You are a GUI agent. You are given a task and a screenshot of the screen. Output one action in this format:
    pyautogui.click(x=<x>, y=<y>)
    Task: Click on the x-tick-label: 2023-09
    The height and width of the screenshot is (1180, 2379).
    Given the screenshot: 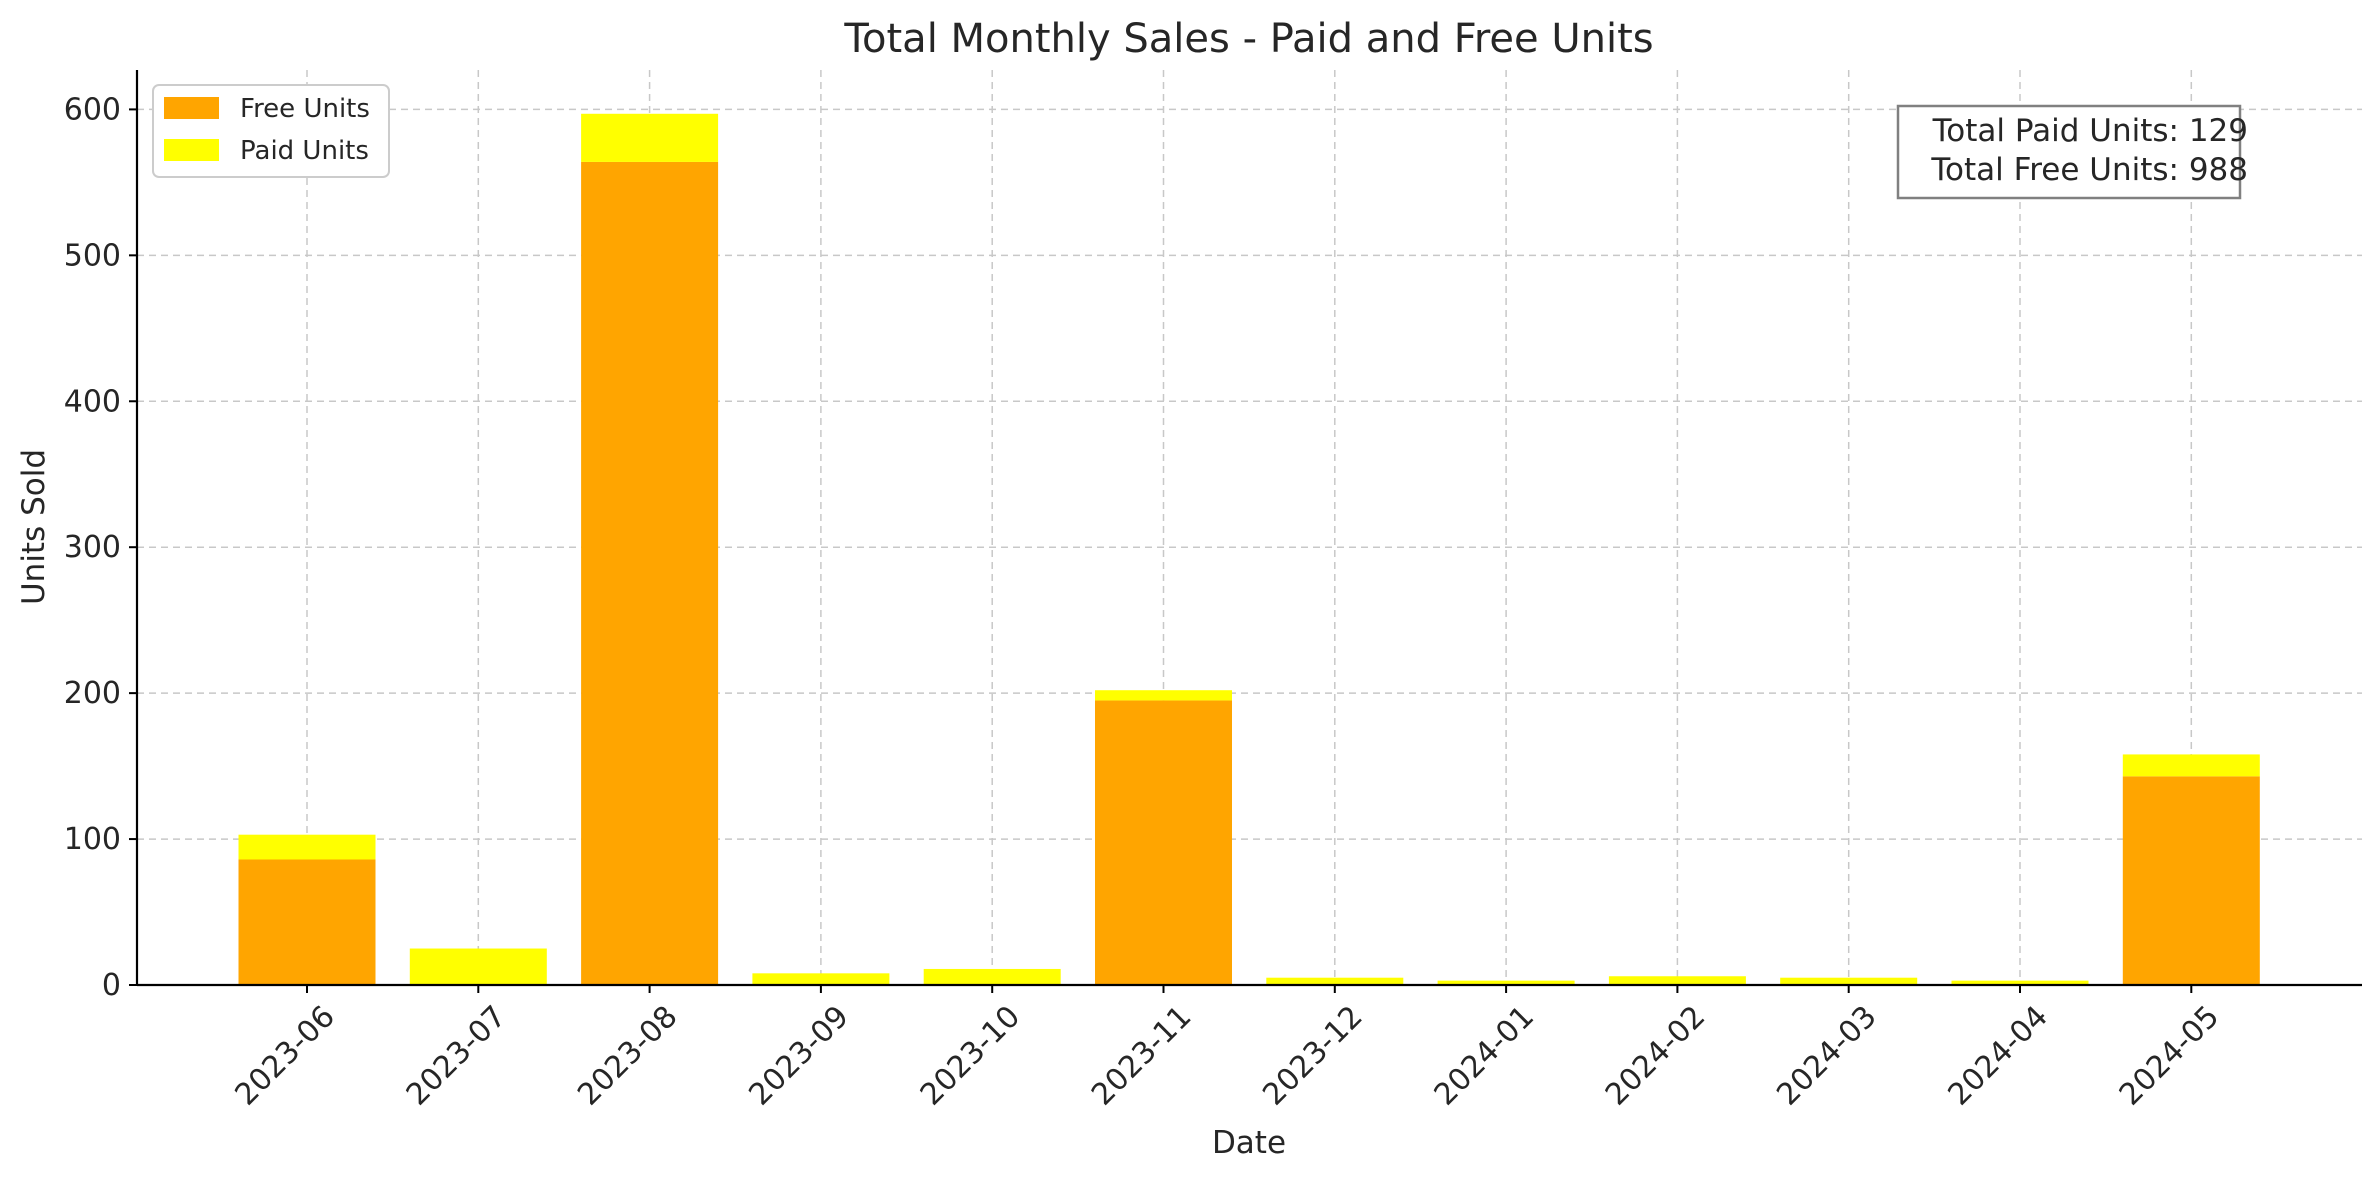 What is the action you would take?
    pyautogui.click(x=798, y=1055)
    